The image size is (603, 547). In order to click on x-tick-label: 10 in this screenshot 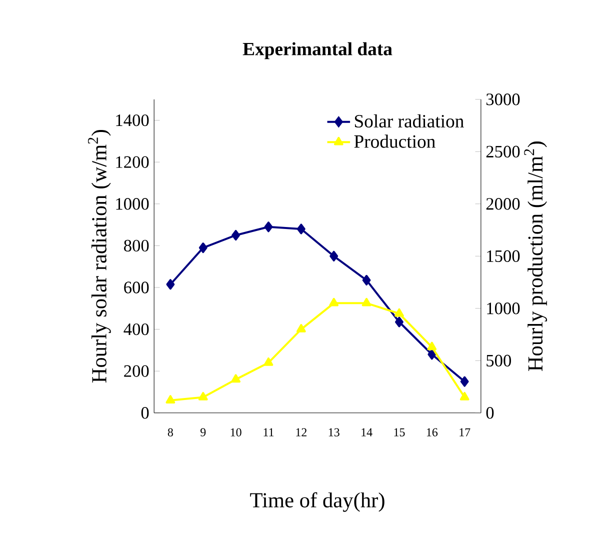, I will do `click(236, 432)`.